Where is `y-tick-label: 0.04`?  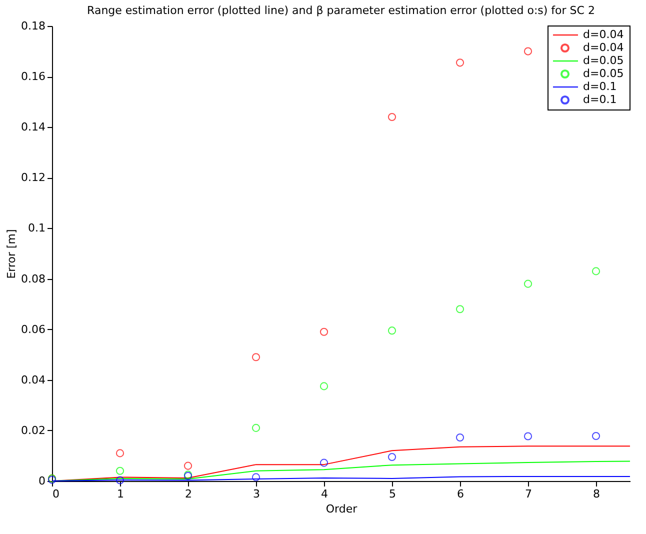 y-tick-label: 0.04 is located at coordinates (33, 379).